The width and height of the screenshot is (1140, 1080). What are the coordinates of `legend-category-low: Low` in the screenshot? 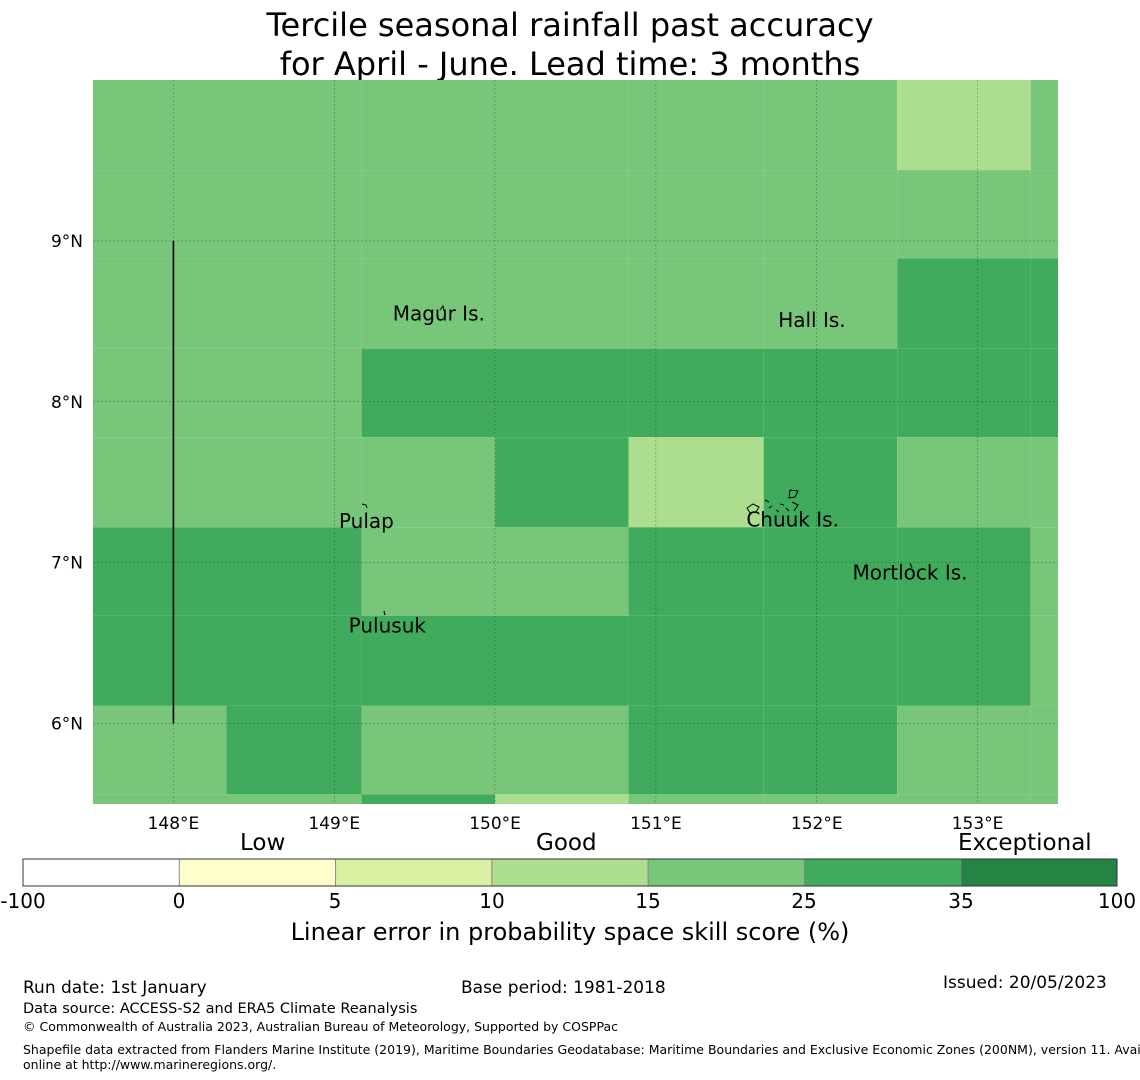 It's located at (263, 843).